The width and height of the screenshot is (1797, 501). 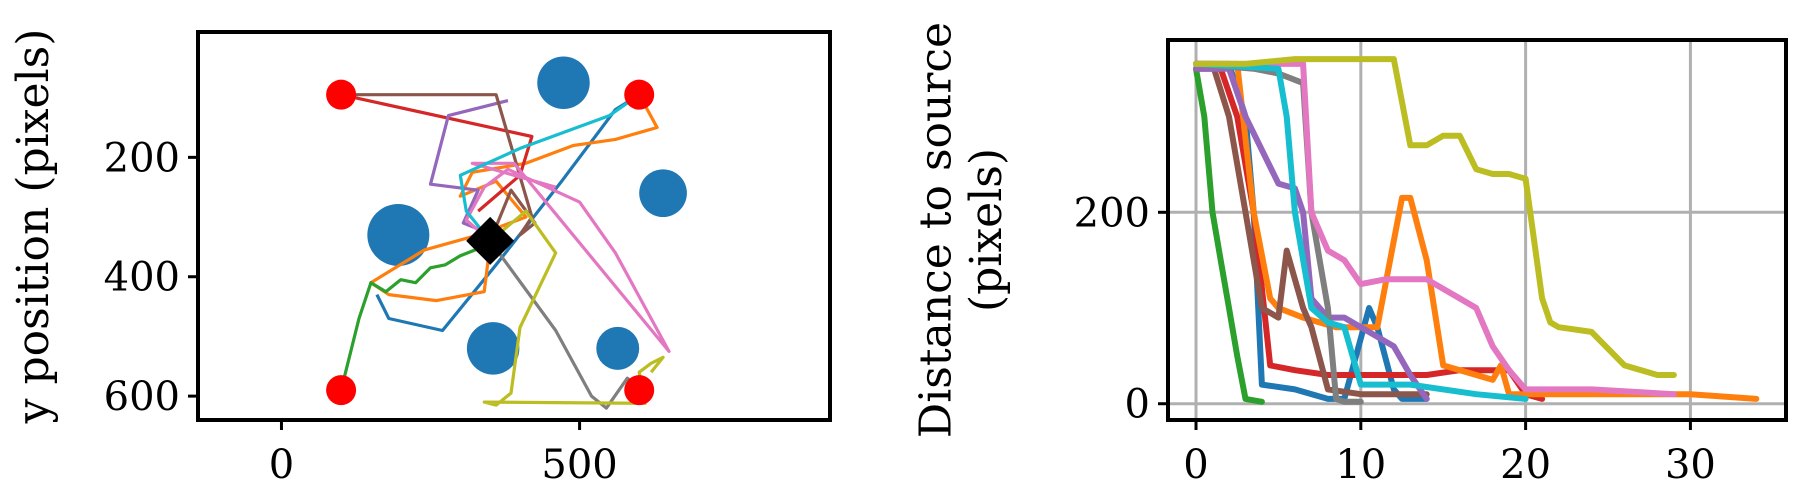 What do you see at coordinates (579, 465) in the screenshot?
I see `x-tick-label: 500` at bounding box center [579, 465].